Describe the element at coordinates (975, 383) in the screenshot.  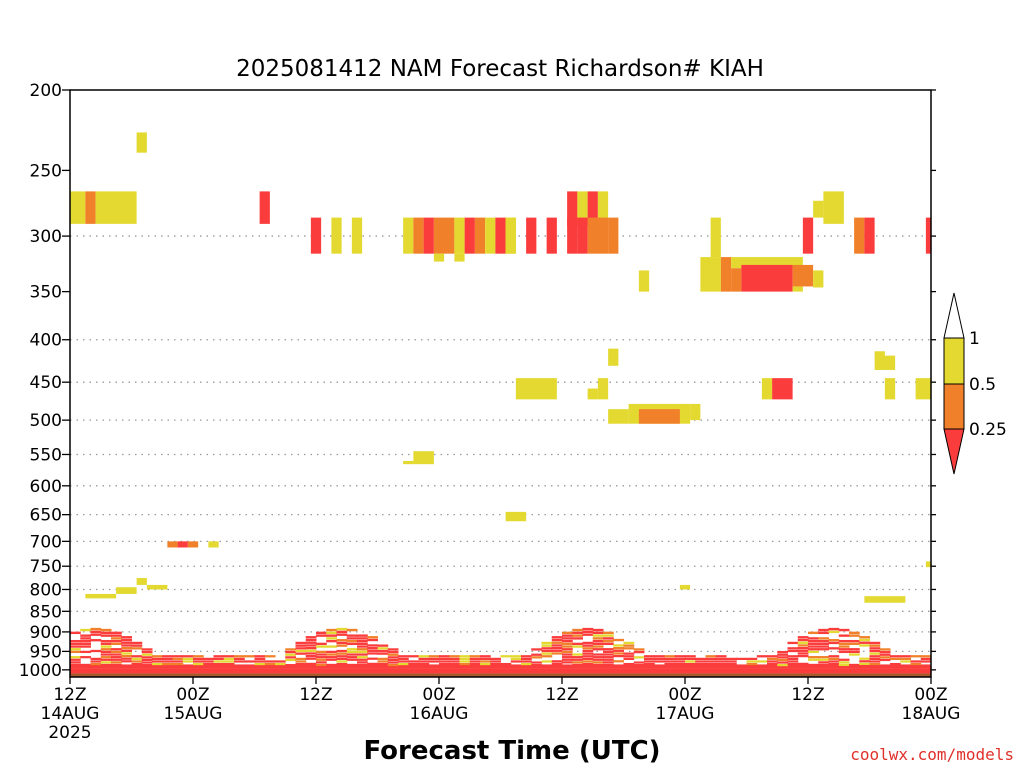
I see `color-legend: 1 0.5 0.25` at that location.